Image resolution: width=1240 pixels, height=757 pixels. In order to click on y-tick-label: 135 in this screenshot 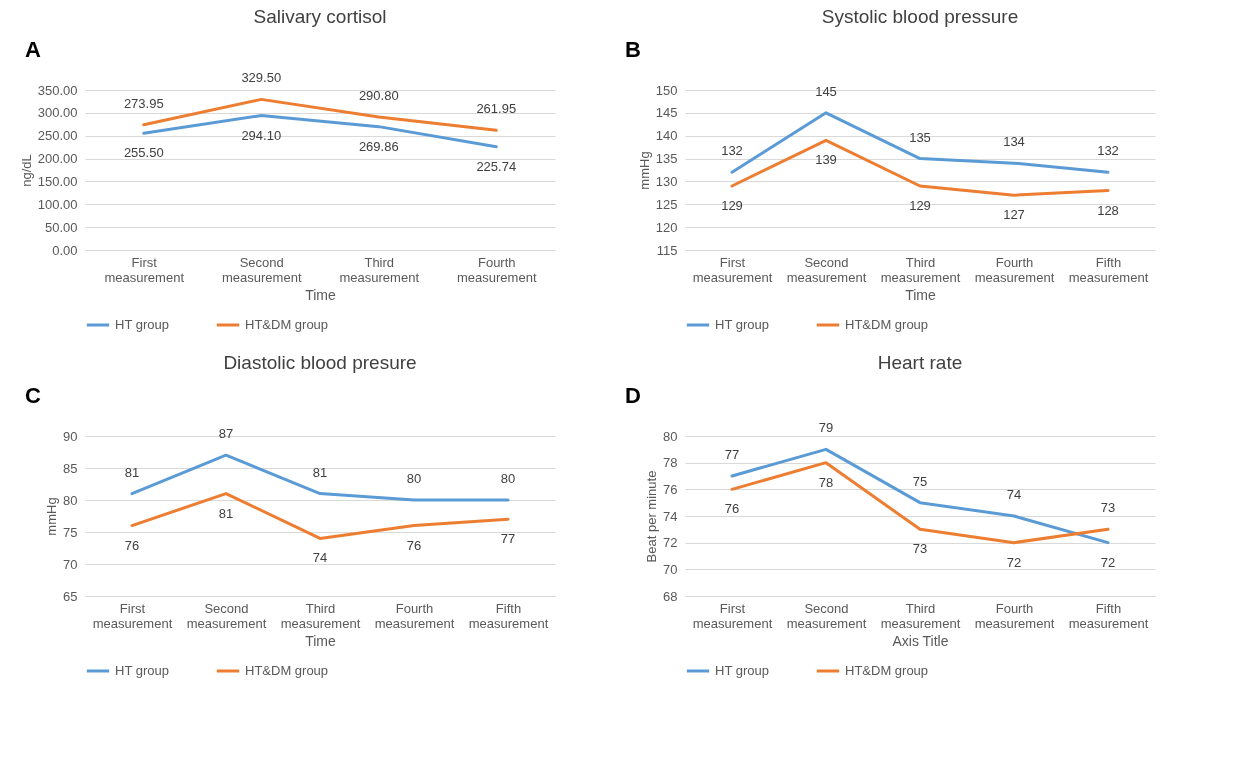, I will do `click(666, 159)`.